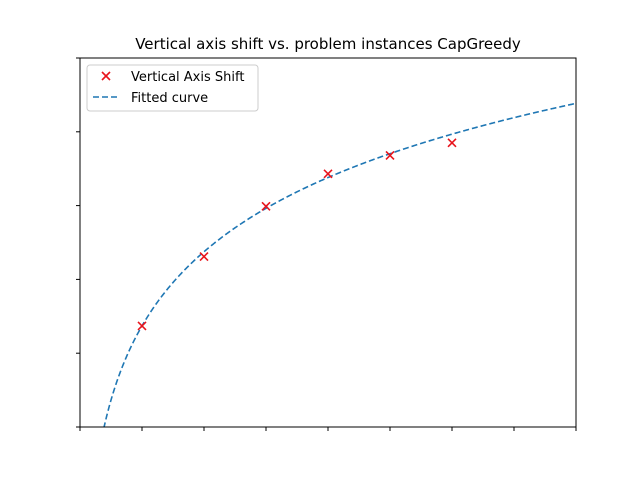 The height and width of the screenshot is (484, 640). I want to click on legend: Vertical Axis Shift Fitted curve, so click(172, 88).